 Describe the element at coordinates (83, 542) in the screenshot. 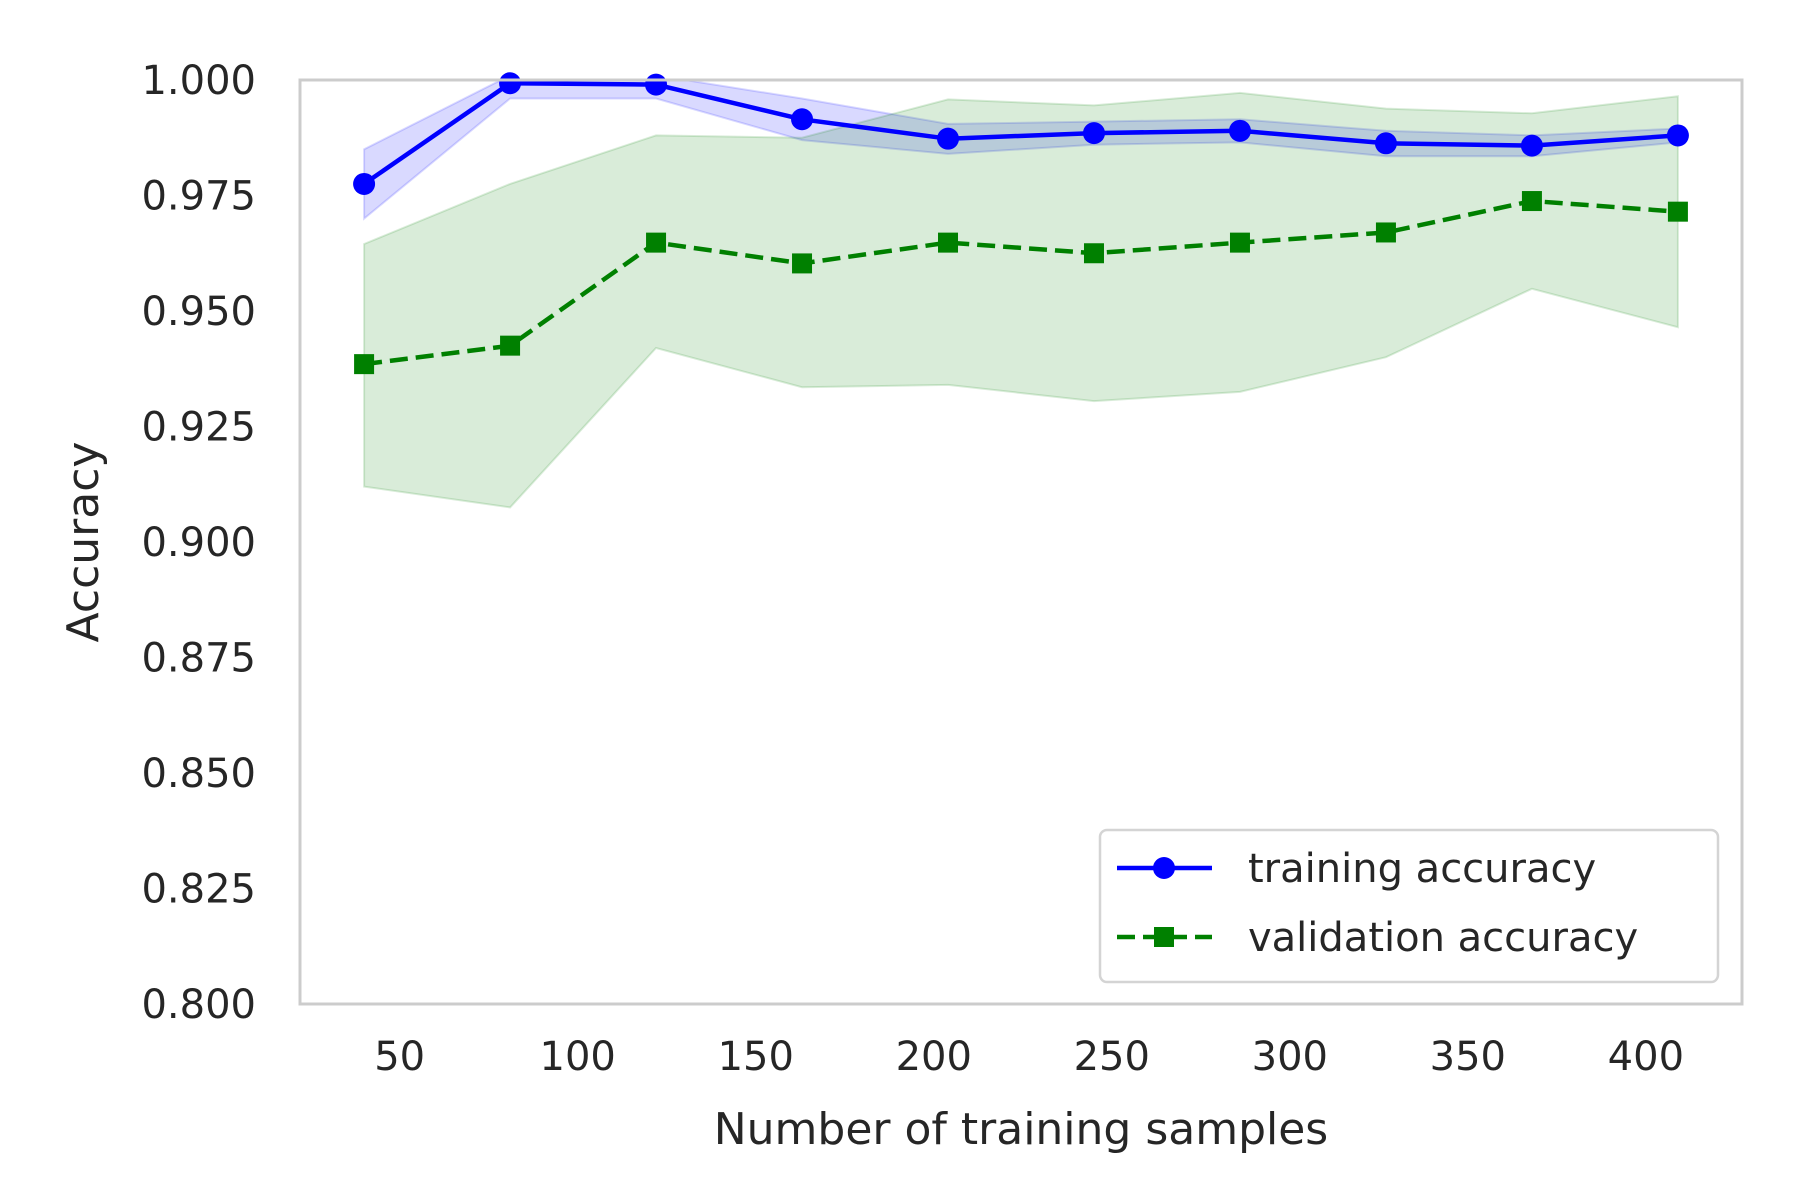

I see `y-axis-label: Accuracy` at that location.